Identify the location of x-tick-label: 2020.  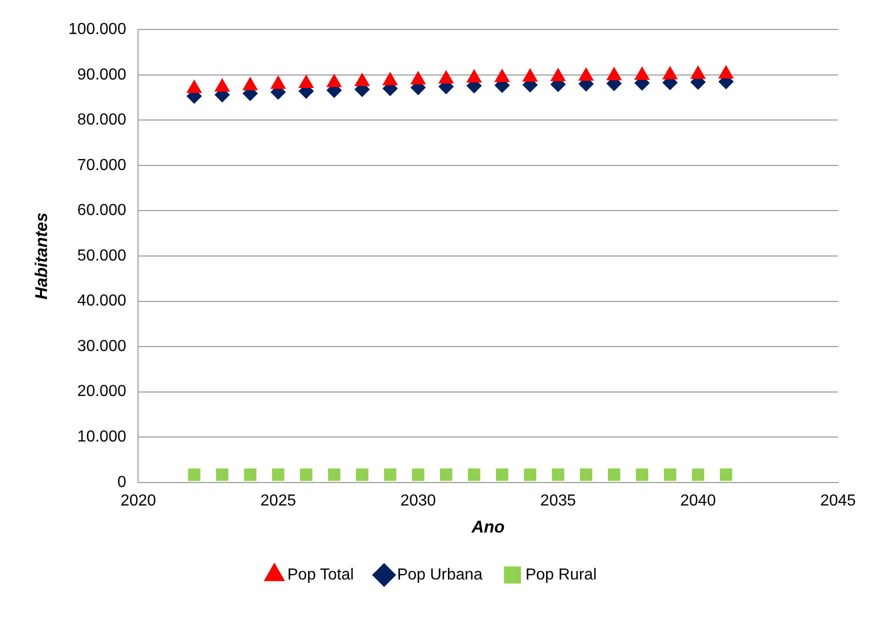
(138, 501).